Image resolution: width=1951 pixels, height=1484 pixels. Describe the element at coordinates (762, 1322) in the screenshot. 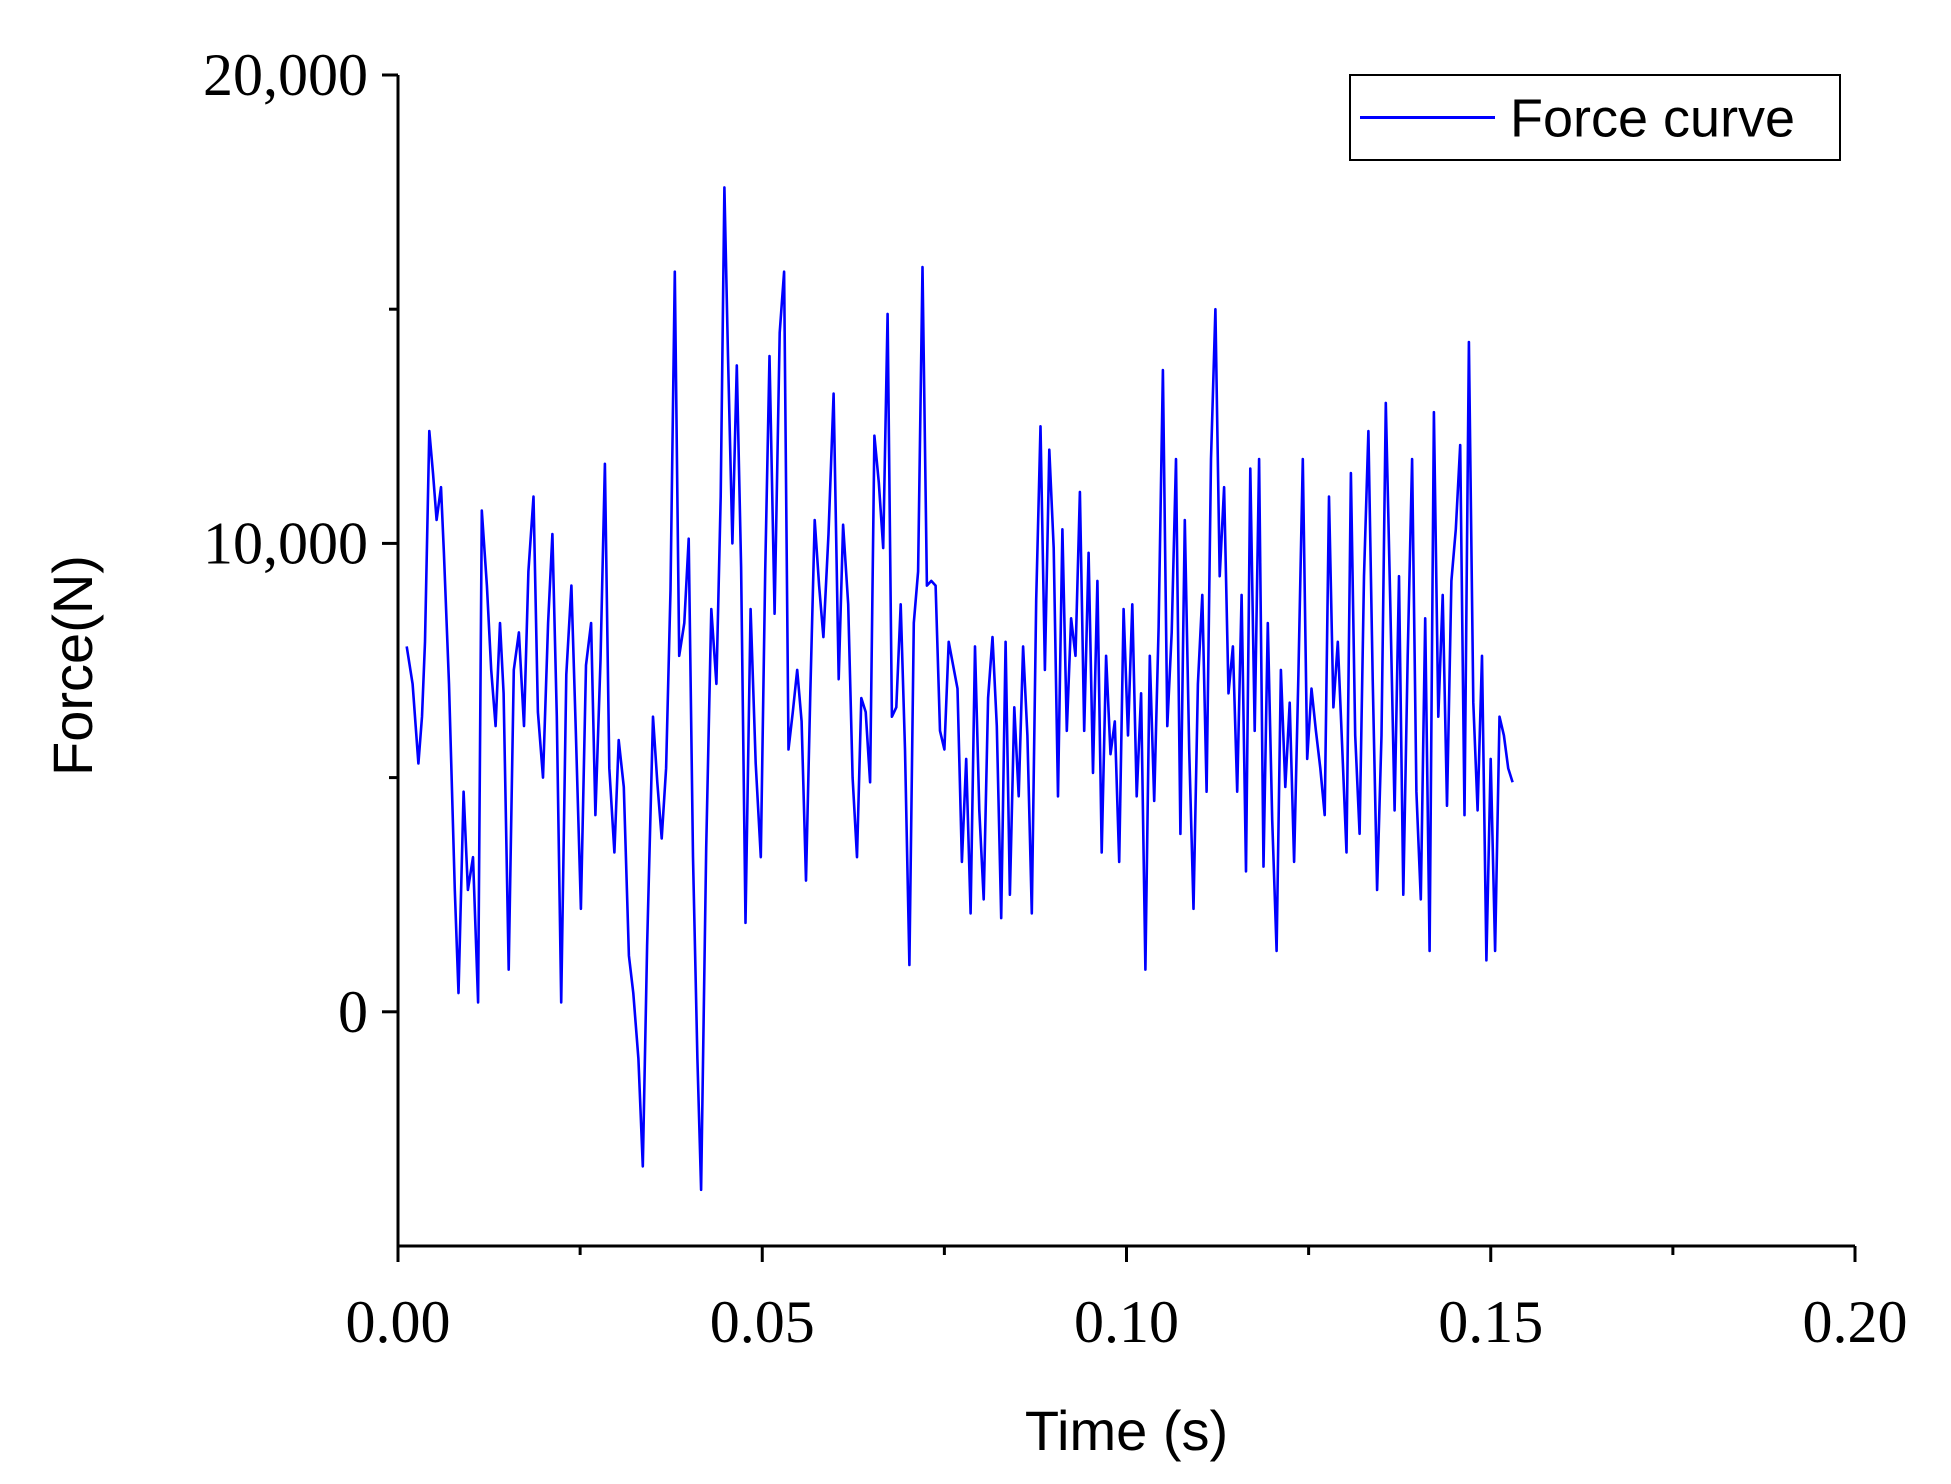

I see `x-tick-label: 0.05` at that location.